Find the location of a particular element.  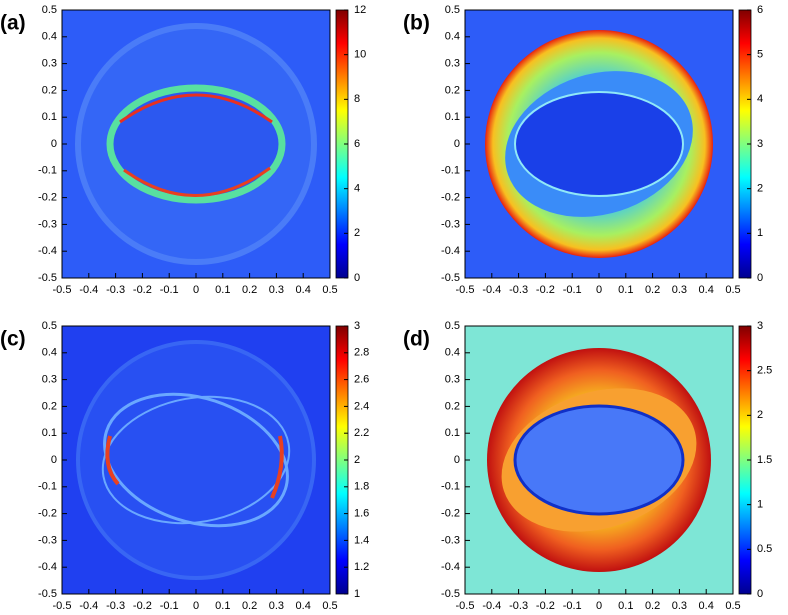

colorbar-tick-label: 2.6 is located at coordinates (361, 380).